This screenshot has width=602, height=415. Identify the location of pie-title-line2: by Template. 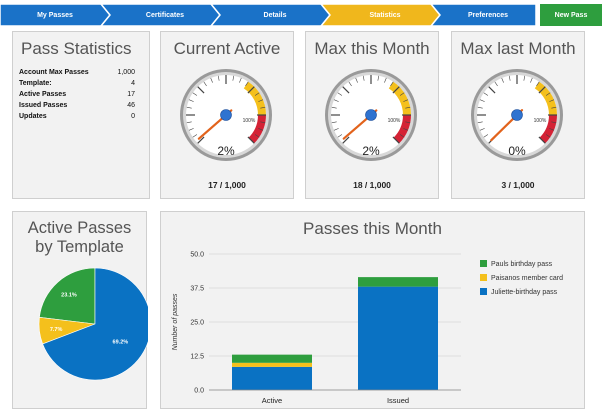
(79, 247).